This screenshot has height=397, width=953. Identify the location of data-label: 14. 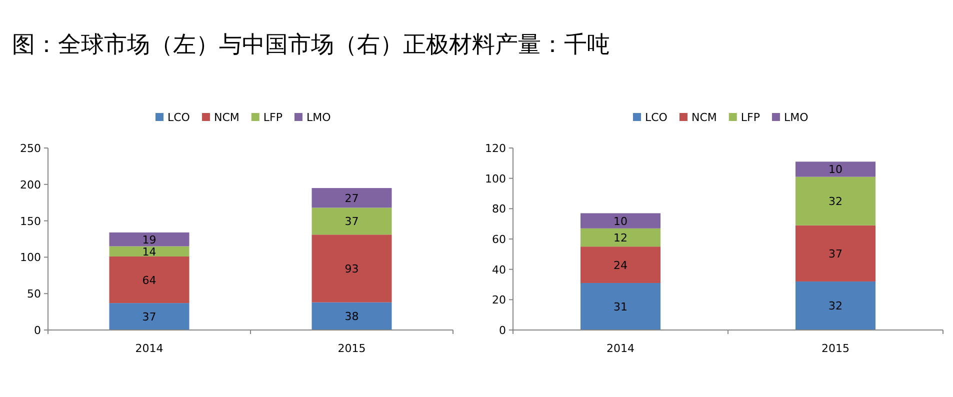
(149, 251).